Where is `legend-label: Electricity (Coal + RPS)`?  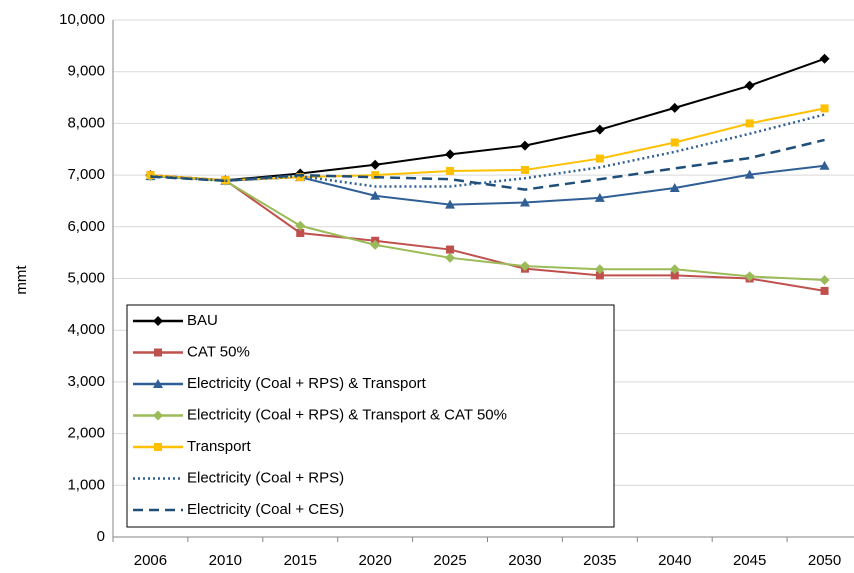 legend-label: Electricity (Coal + RPS) is located at coordinates (265, 477).